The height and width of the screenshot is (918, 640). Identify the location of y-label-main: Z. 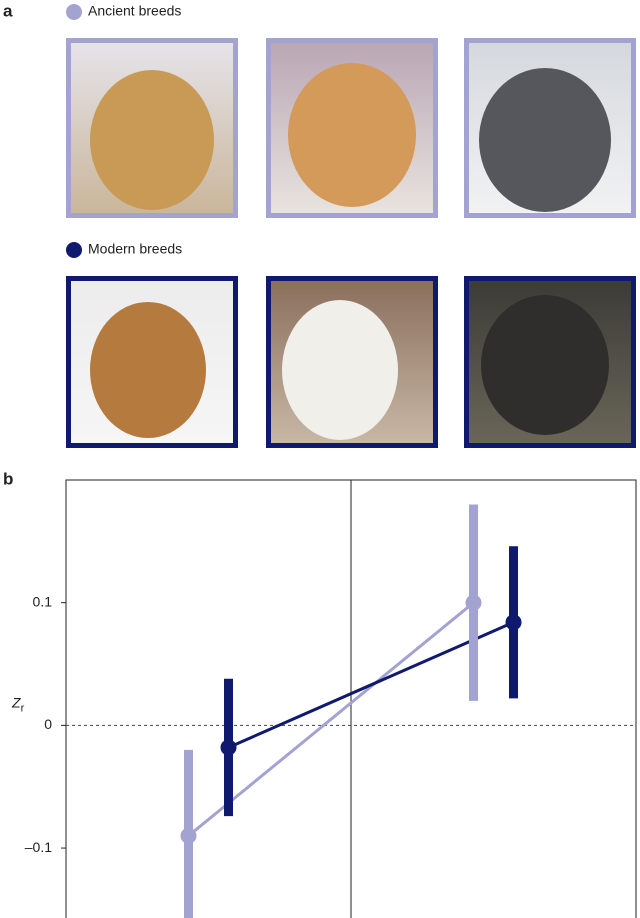
(16, 702).